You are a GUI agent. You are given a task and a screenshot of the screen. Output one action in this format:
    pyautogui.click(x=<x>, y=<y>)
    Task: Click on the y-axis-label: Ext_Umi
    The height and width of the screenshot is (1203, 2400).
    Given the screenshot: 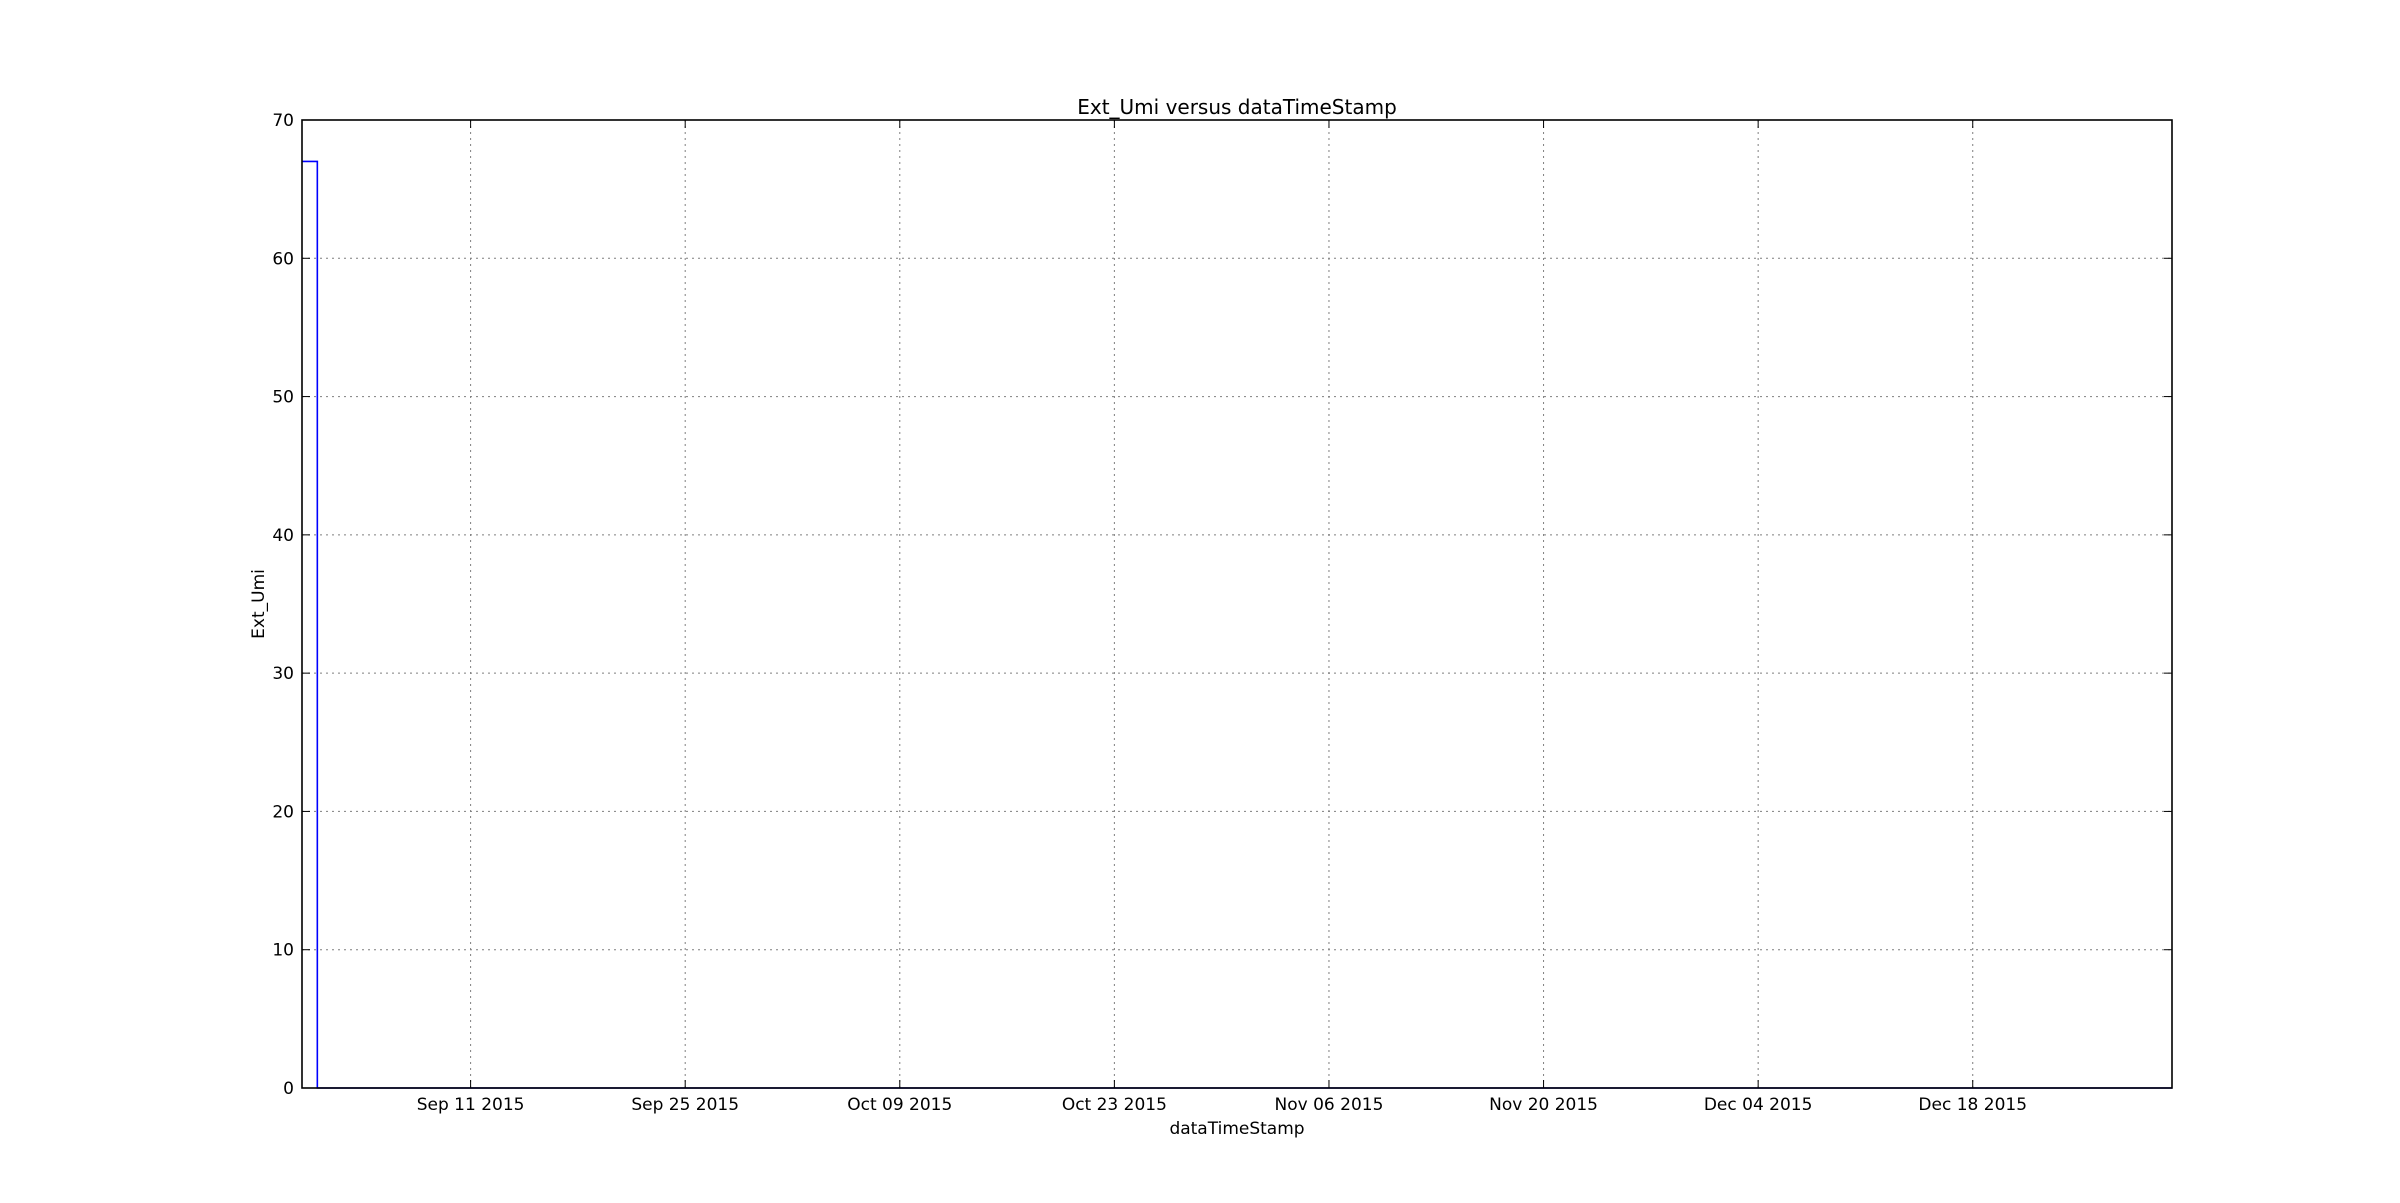 What is the action you would take?
    pyautogui.click(x=259, y=604)
    